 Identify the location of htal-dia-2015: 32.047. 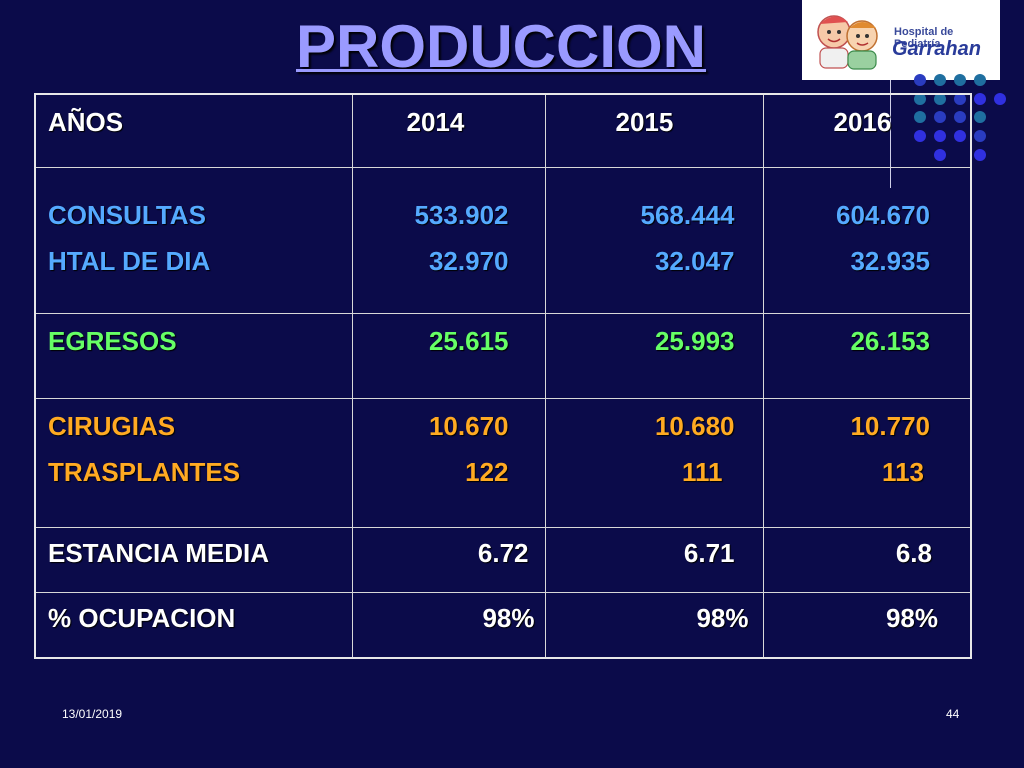
(694, 261).